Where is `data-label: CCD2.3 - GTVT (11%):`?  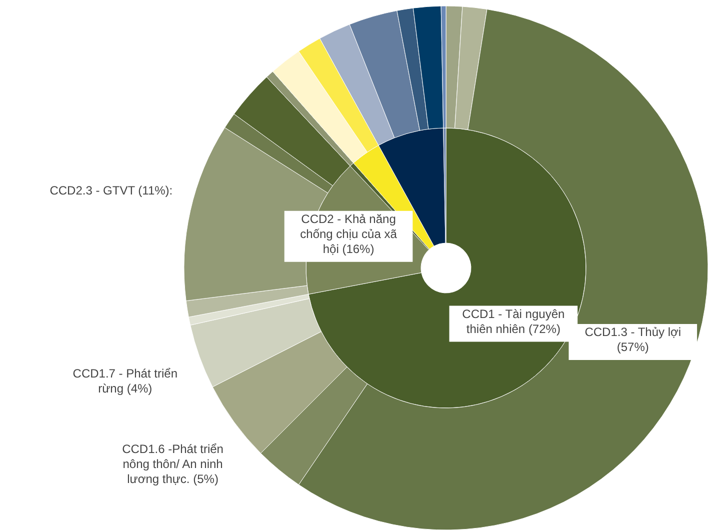 data-label: CCD2.3 - GTVT (11%): is located at coordinates (111, 191).